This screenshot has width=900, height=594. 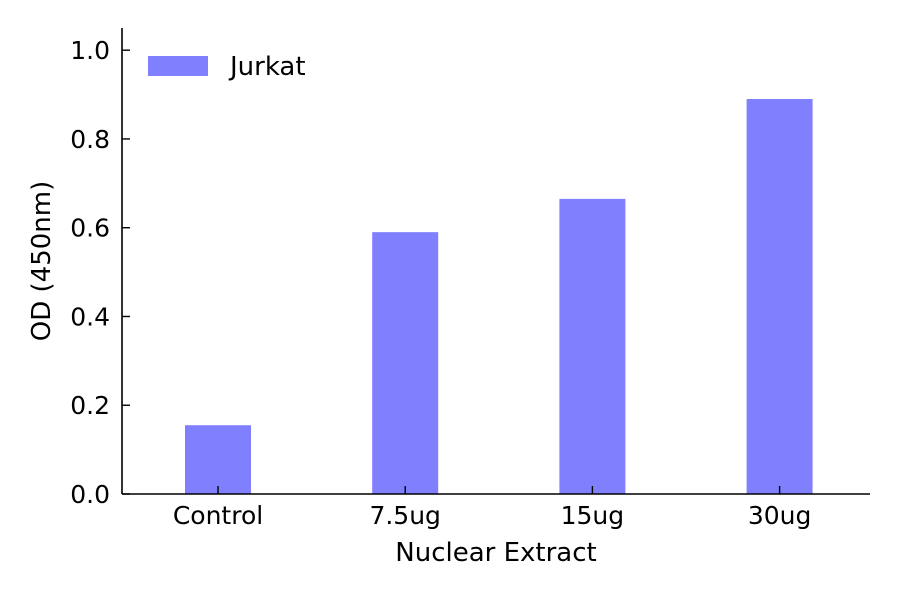 I want to click on y-tick-label: 0.2, so click(x=90, y=405).